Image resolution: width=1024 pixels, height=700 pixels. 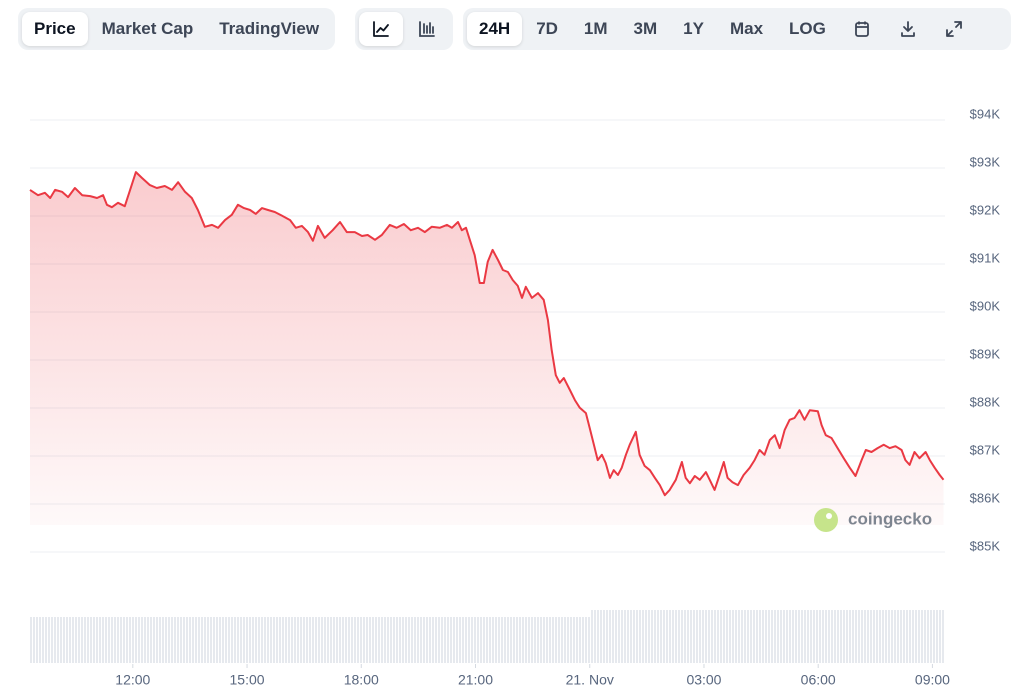 I want to click on tab-group: Price Market Cap TradingView, so click(x=177, y=29).